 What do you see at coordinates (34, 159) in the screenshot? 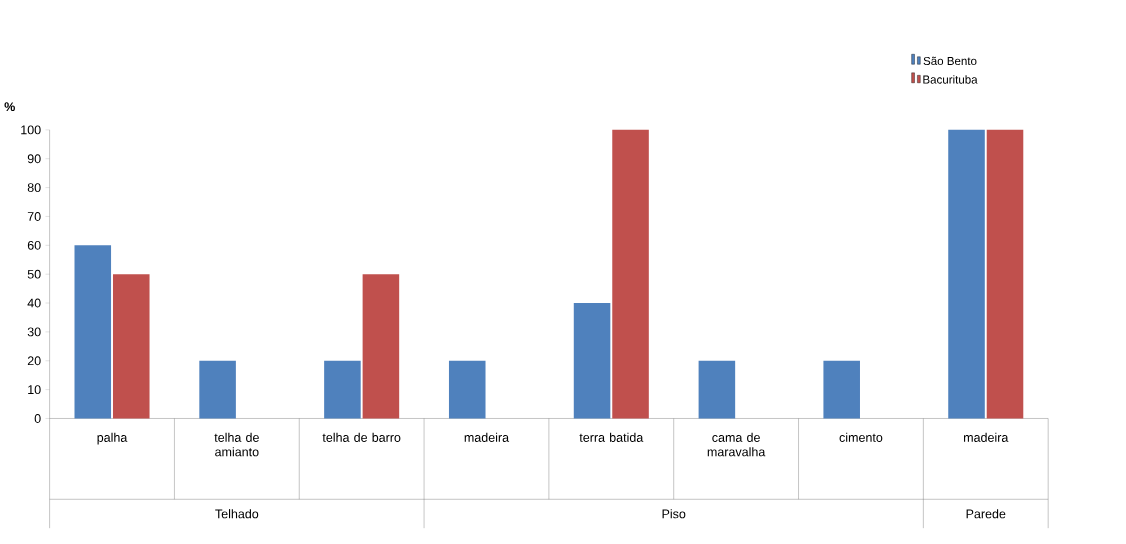
I see `y-tick-label: 90` at bounding box center [34, 159].